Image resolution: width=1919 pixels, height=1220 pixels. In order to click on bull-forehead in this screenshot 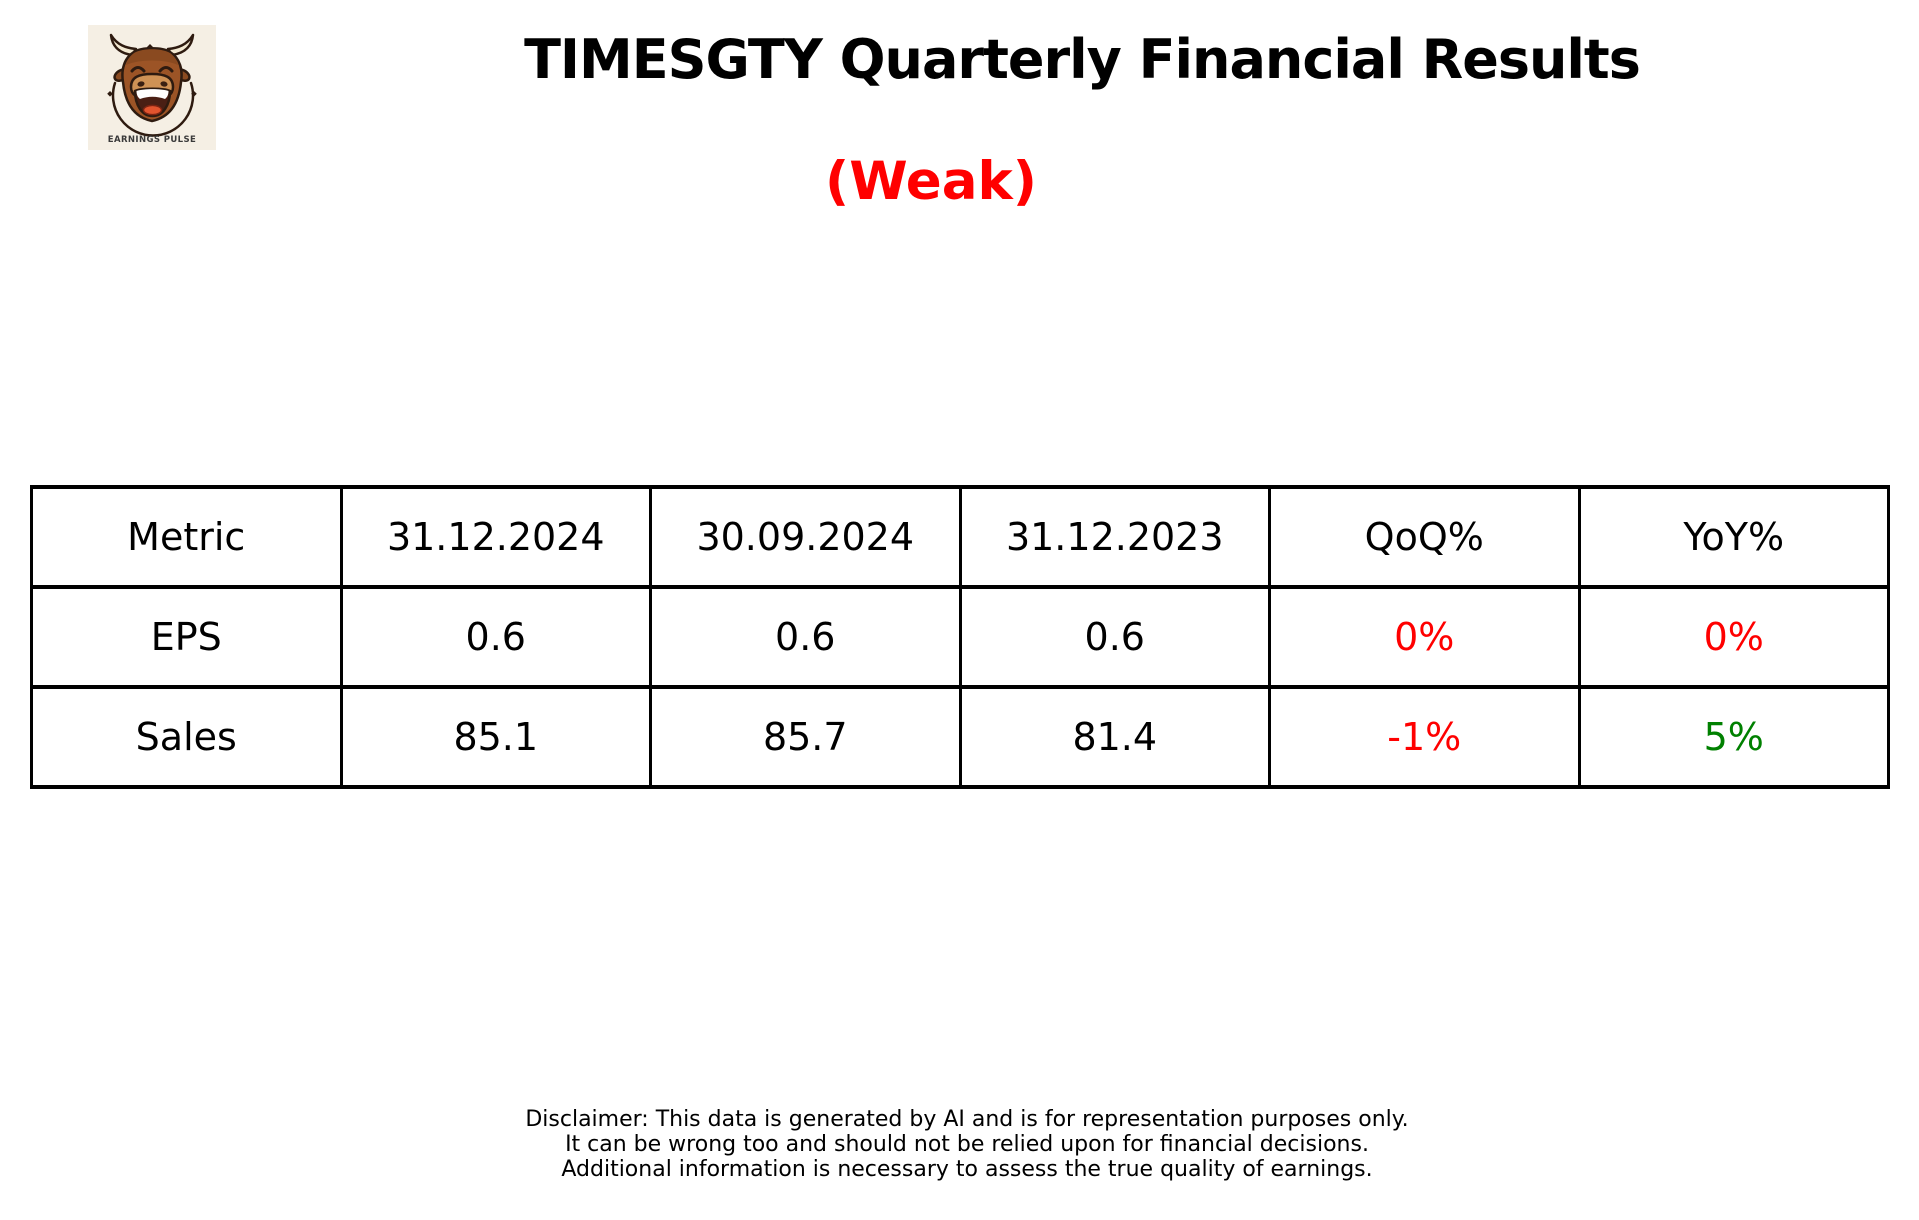, I will do `click(152, 57)`.